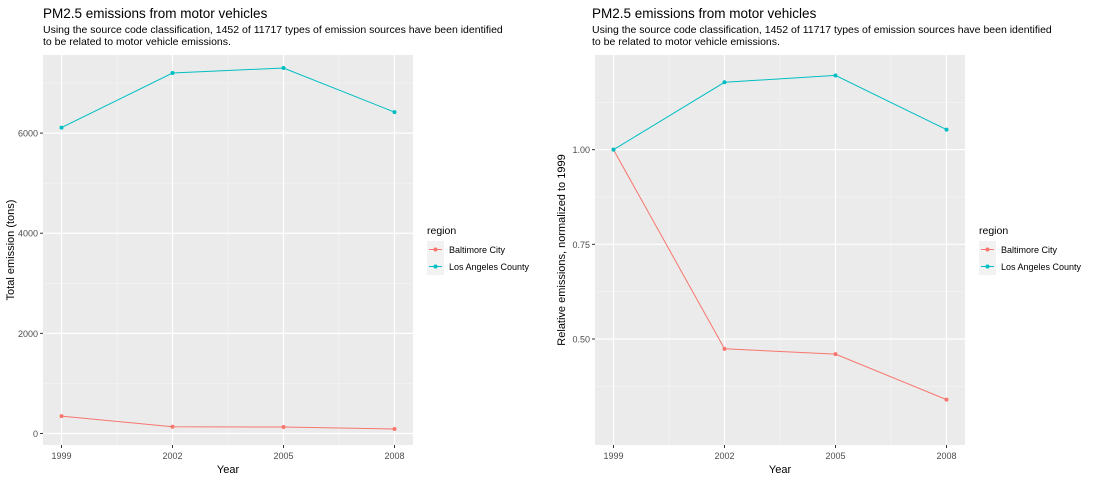 The width and height of the screenshot is (1100, 480). What do you see at coordinates (581, 245) in the screenshot?
I see `y-tick-label: 0.75` at bounding box center [581, 245].